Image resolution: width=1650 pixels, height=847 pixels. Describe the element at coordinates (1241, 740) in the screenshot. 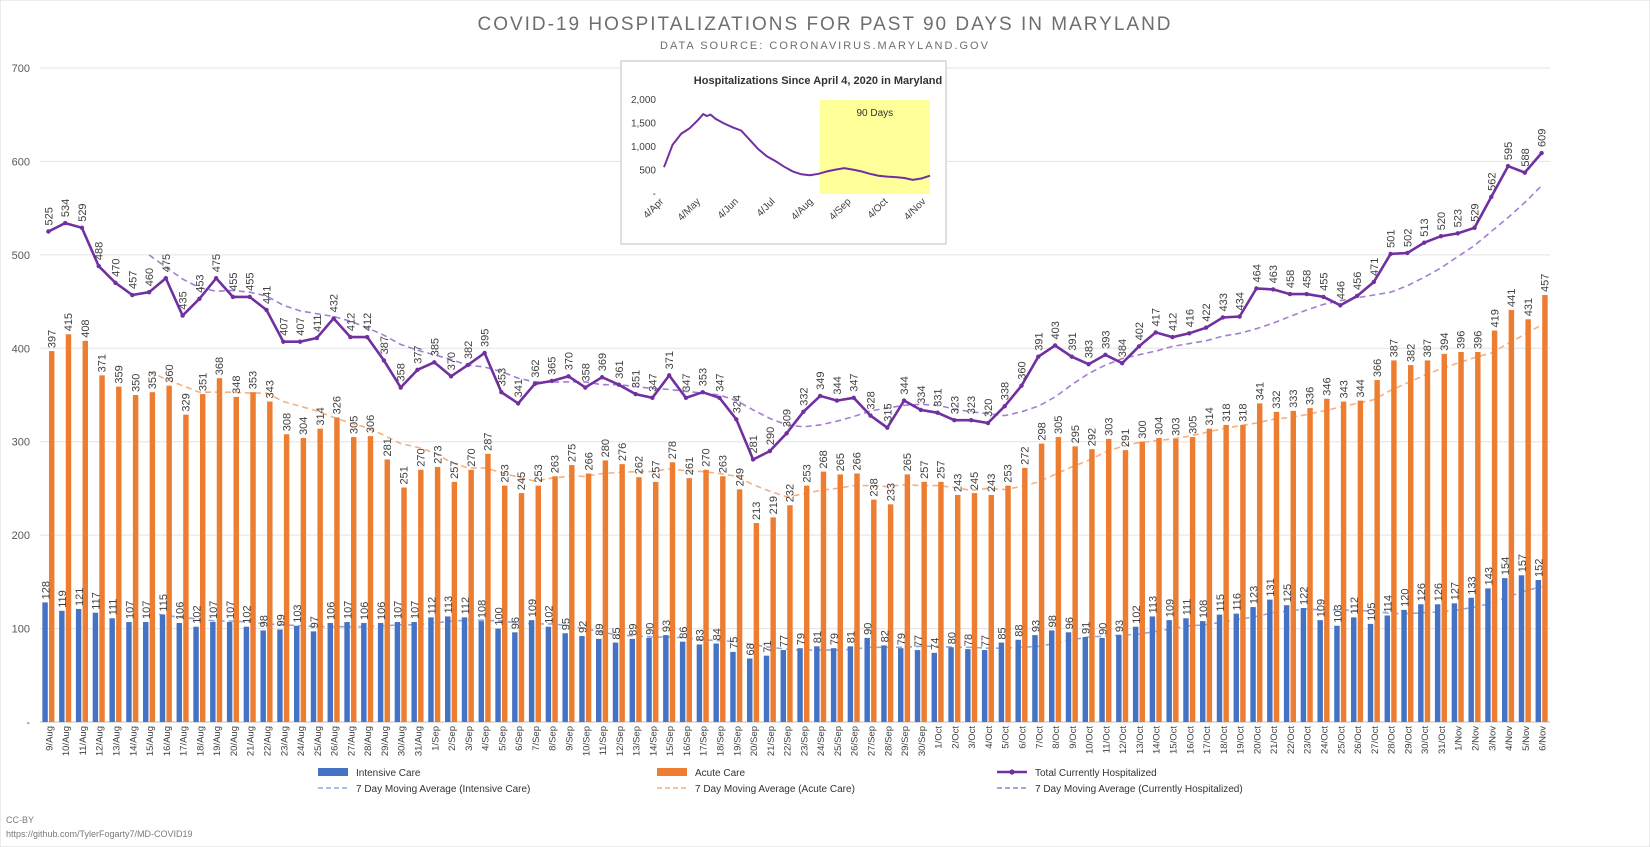

I see `x-tick-label: 19/Oct` at that location.